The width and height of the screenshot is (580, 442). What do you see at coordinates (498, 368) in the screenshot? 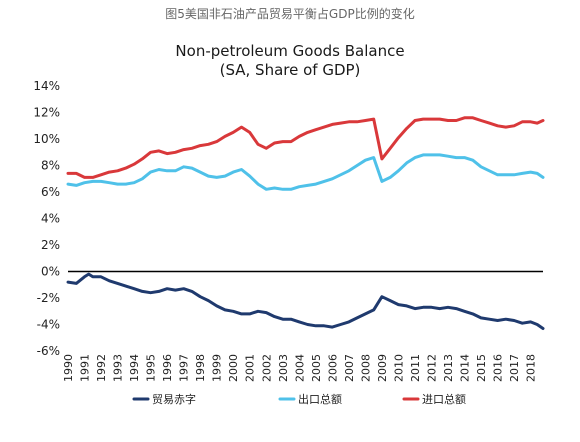
I see `x-tick-label: 2016` at bounding box center [498, 368].